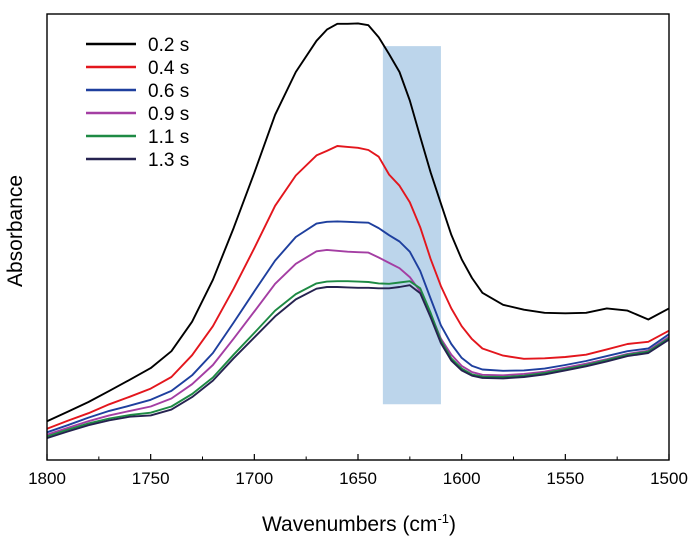  What do you see at coordinates (452, 524) in the screenshot?
I see `x-axis-title-suffix: )` at bounding box center [452, 524].